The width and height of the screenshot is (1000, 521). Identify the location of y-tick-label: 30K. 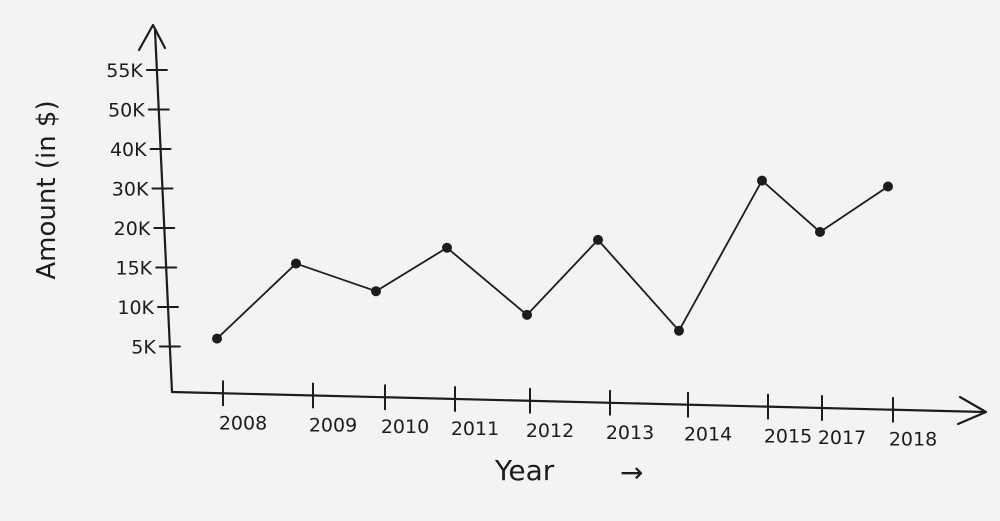
(130, 190).